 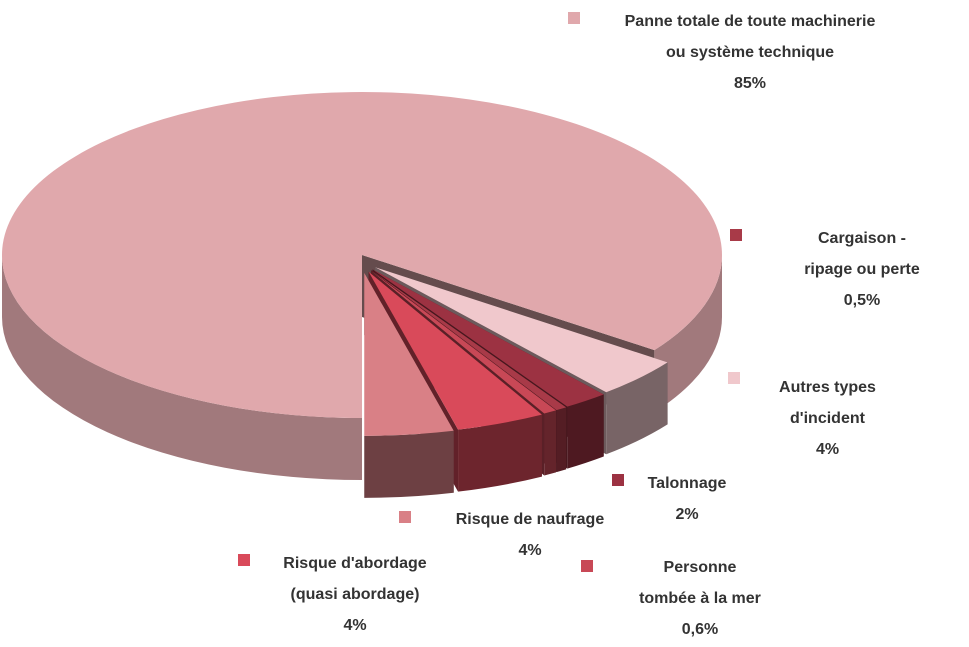 What do you see at coordinates (700, 629) in the screenshot?
I see `value-label: 0,6%` at bounding box center [700, 629].